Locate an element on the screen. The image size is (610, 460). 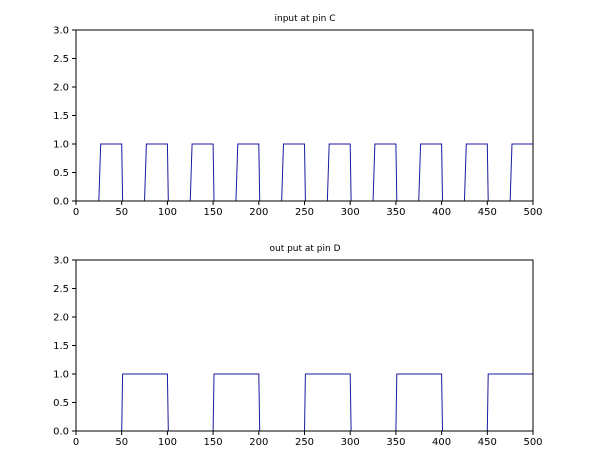
chart-title: out put at pin D is located at coordinates (304, 249).